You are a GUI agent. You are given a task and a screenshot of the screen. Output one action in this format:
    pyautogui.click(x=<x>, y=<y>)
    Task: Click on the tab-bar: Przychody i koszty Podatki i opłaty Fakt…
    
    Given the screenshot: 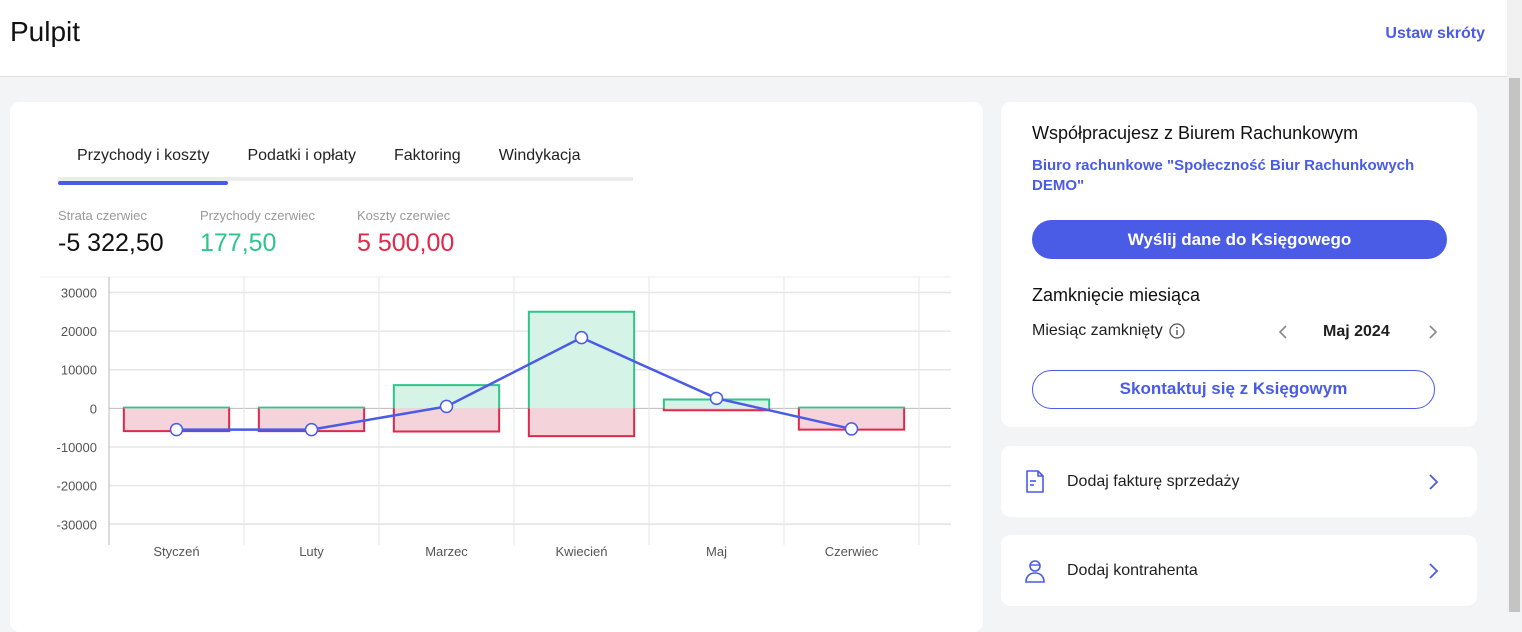 What is the action you would take?
    pyautogui.click(x=345, y=162)
    